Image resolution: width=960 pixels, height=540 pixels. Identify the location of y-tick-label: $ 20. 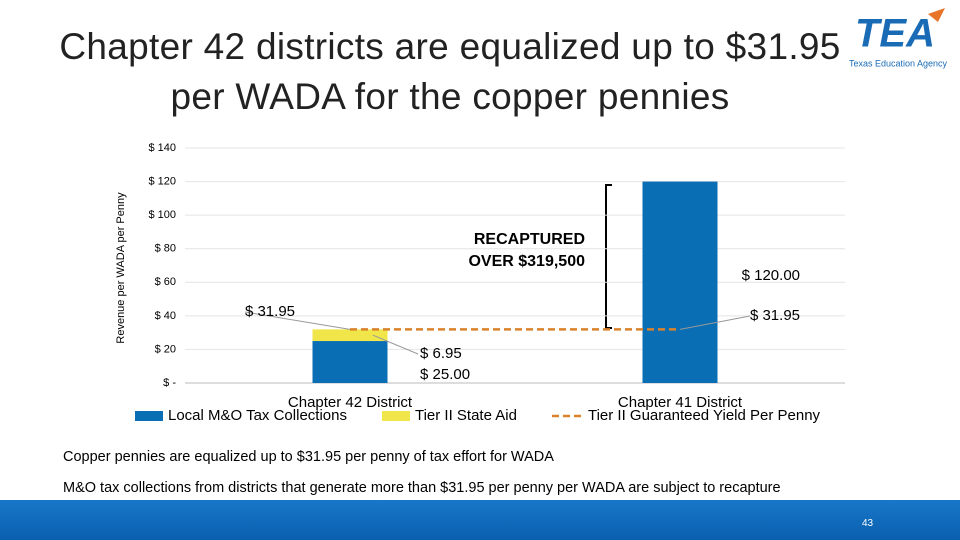
(165, 349).